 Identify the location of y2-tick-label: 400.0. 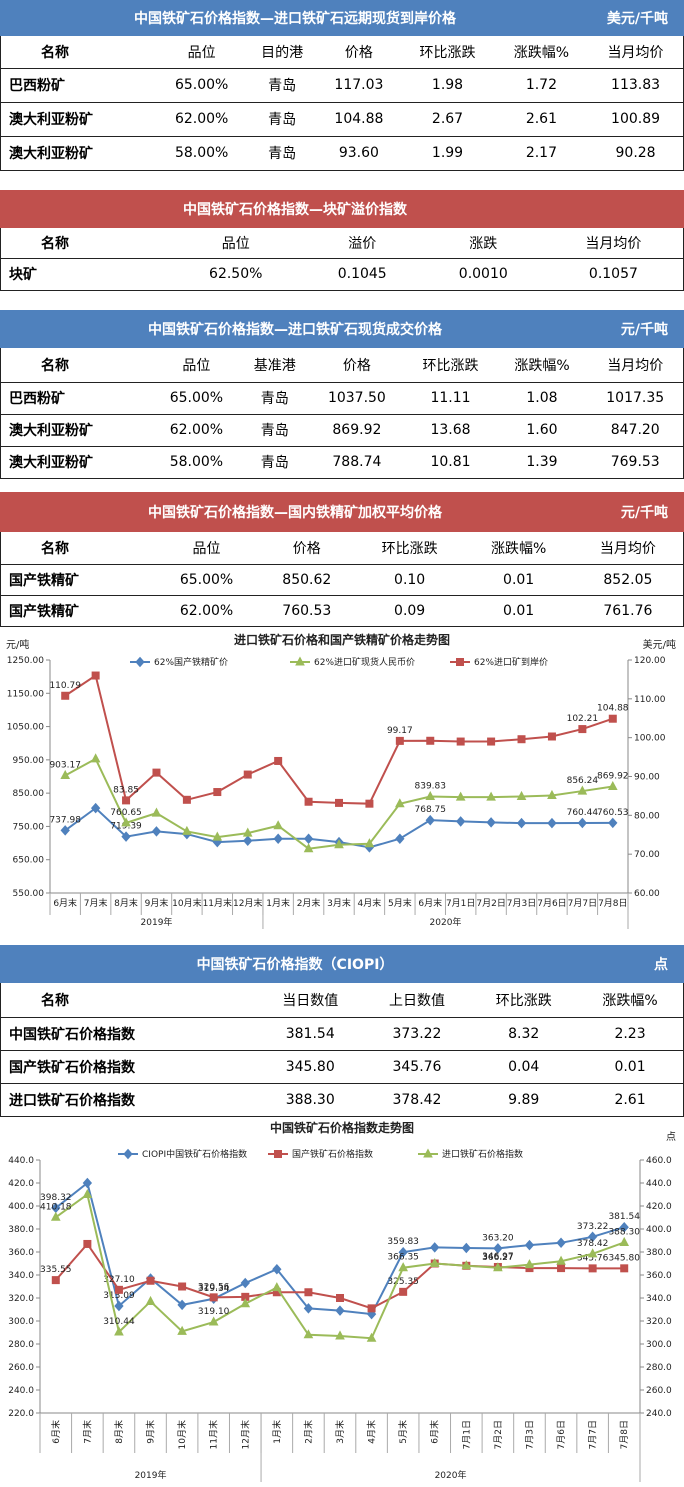
(659, 1230).